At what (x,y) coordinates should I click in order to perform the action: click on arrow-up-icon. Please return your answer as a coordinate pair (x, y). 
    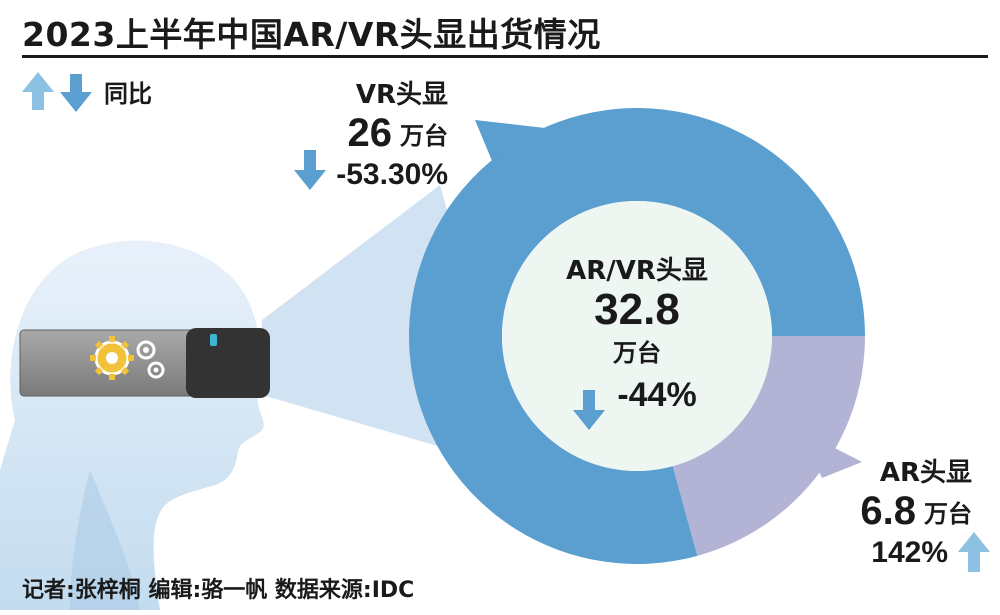
    Looking at the image, I should click on (38, 91).